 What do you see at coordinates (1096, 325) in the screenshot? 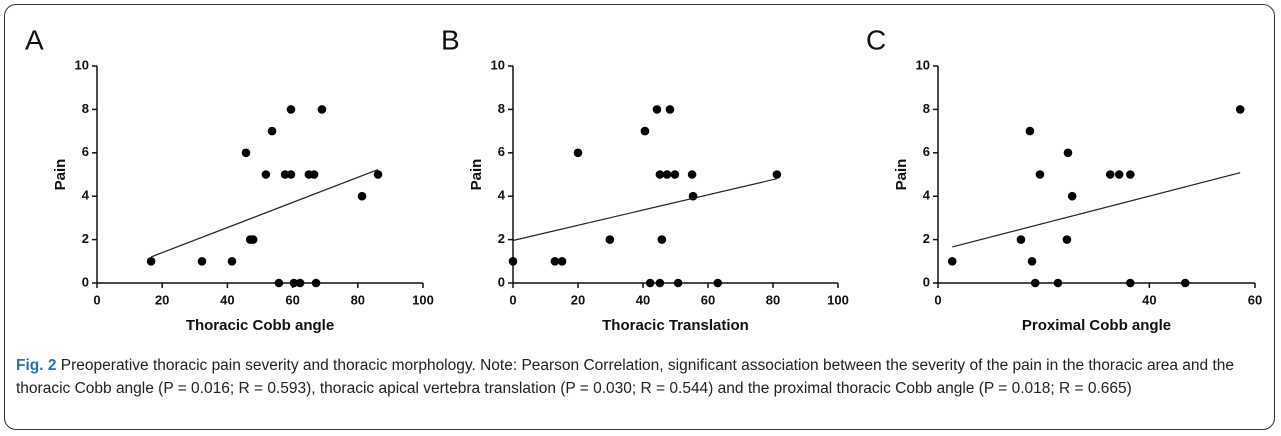
I see `x-axis-label: Proximal Cobb angle` at bounding box center [1096, 325].